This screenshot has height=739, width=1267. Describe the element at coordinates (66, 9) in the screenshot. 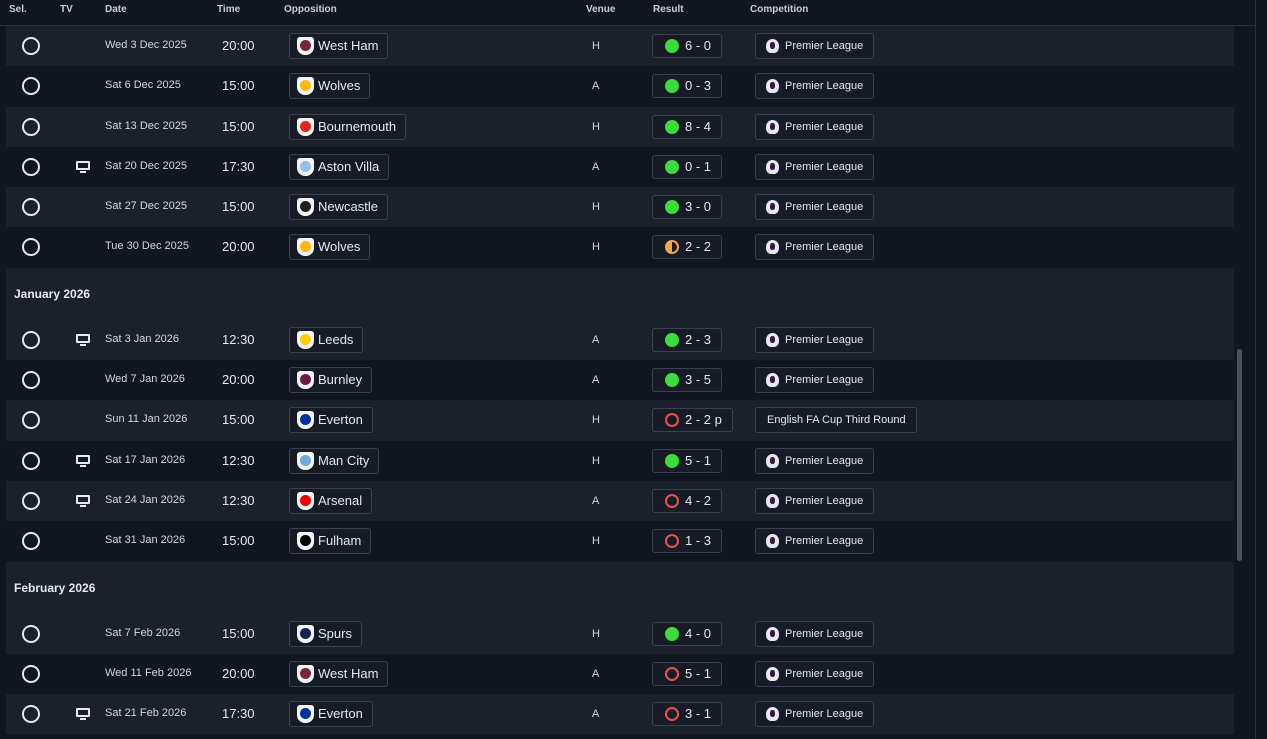

I see `header-tv: TV` at that location.